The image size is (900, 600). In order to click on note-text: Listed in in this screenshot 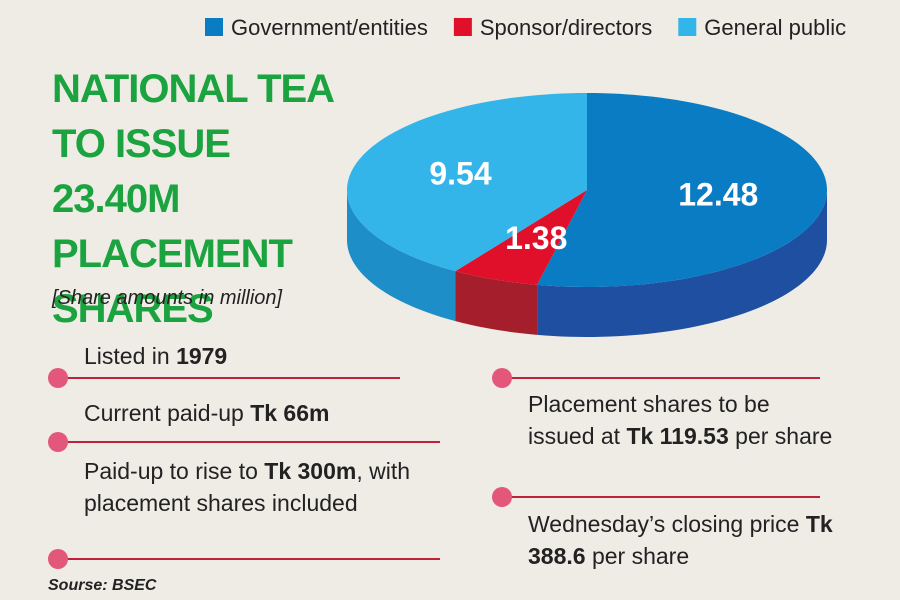, I will do `click(130, 356)`.